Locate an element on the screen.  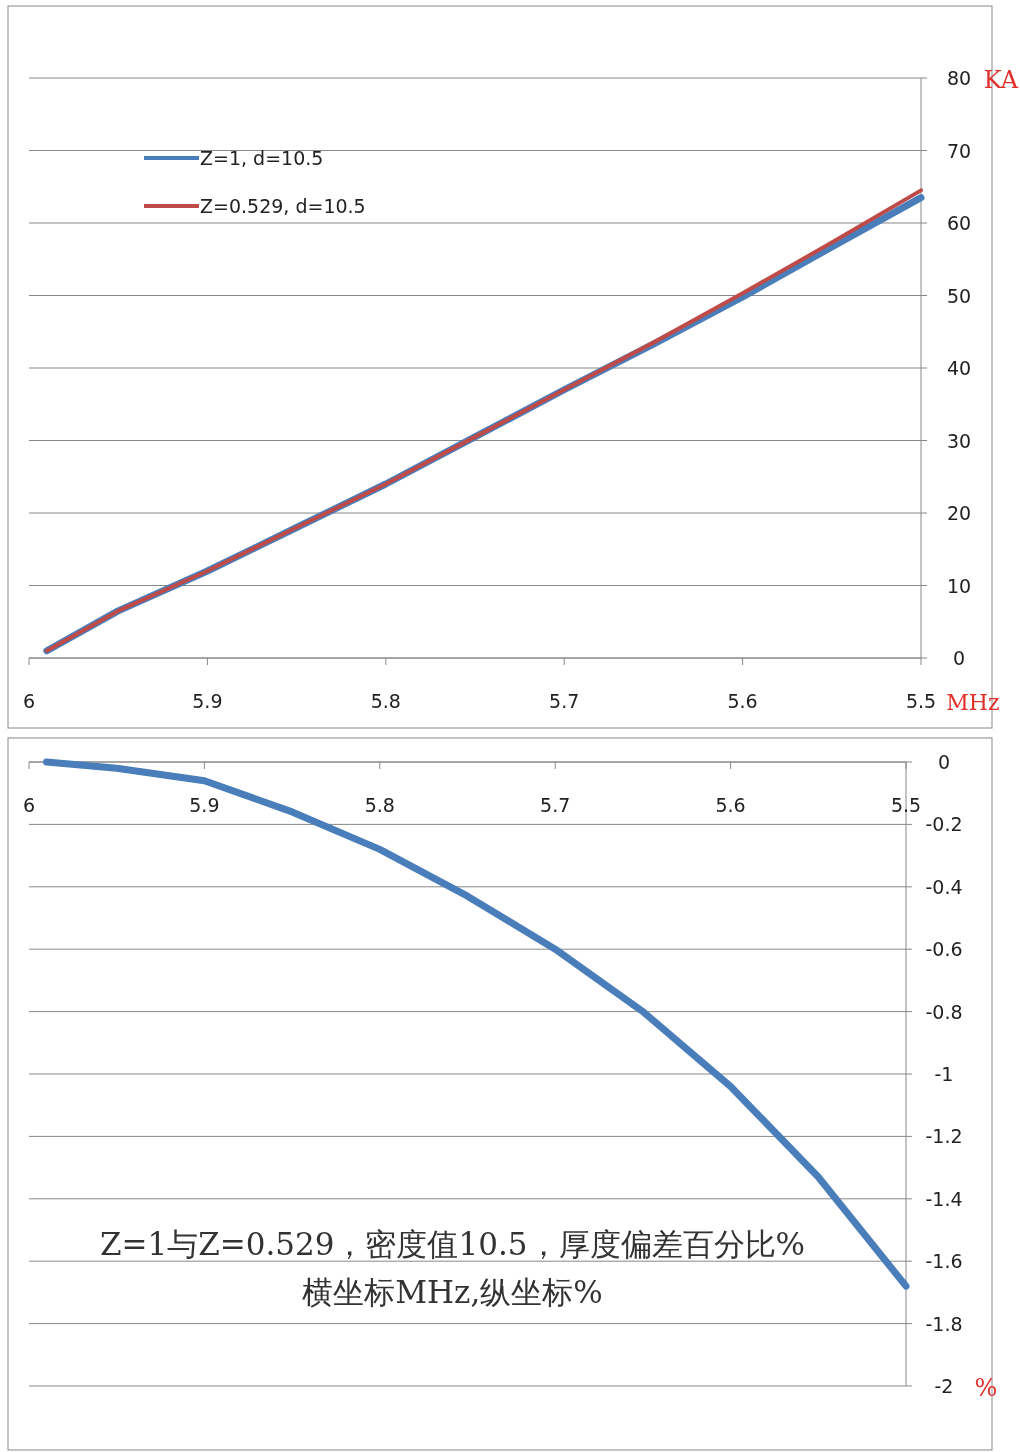
y-tick-label: 20 is located at coordinates (959, 513).